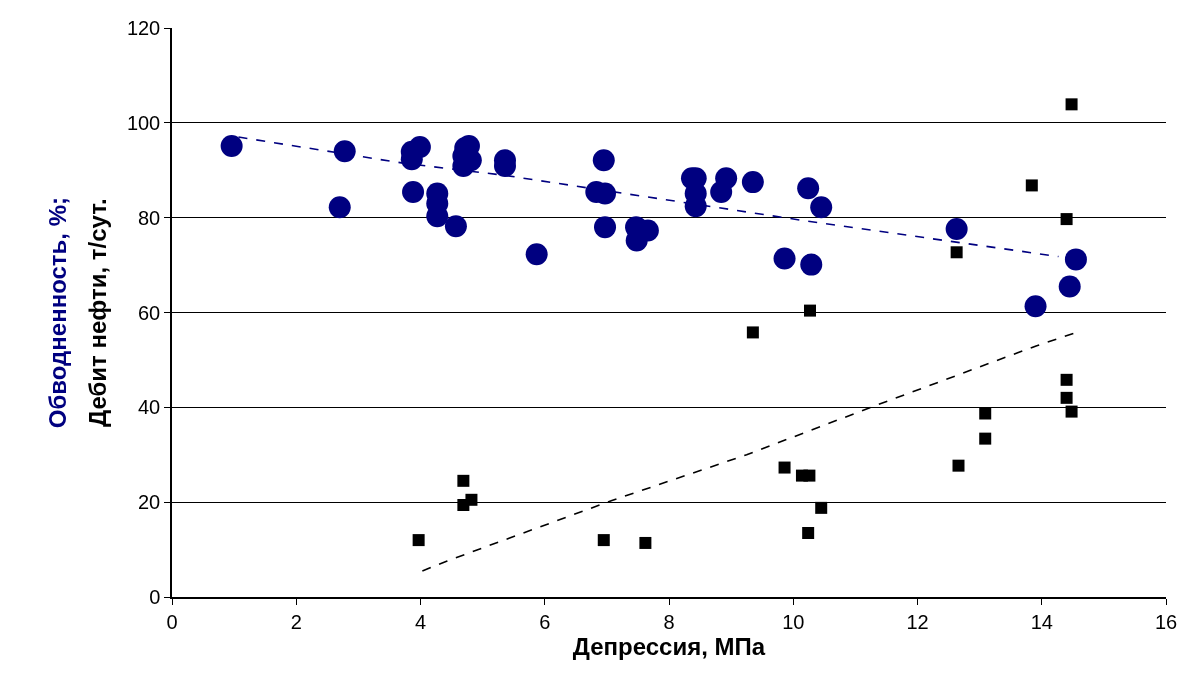  What do you see at coordinates (143, 122) in the screenshot?
I see `y-tick-label: 100` at bounding box center [143, 122].